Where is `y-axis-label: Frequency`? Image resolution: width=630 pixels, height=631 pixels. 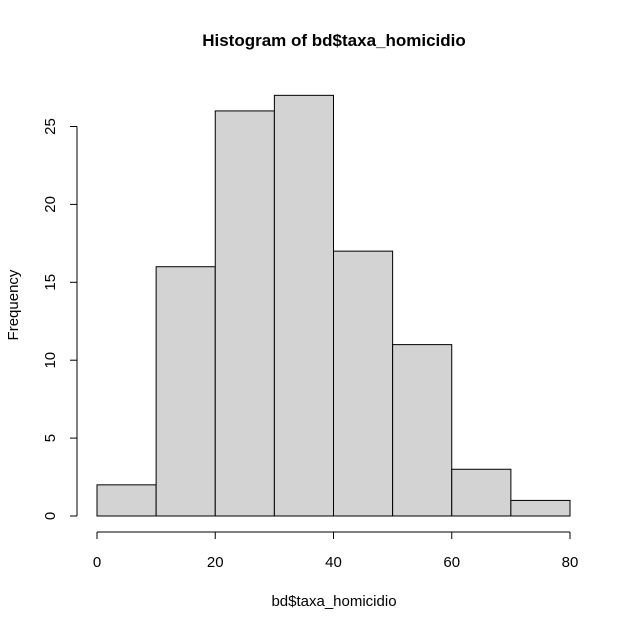 y-axis-label: Frequency is located at coordinates (13, 304).